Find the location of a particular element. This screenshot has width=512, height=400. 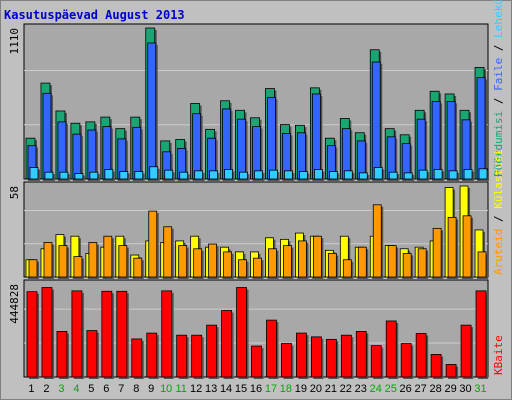

x-tick-label: 22 is located at coordinates (346, 389).